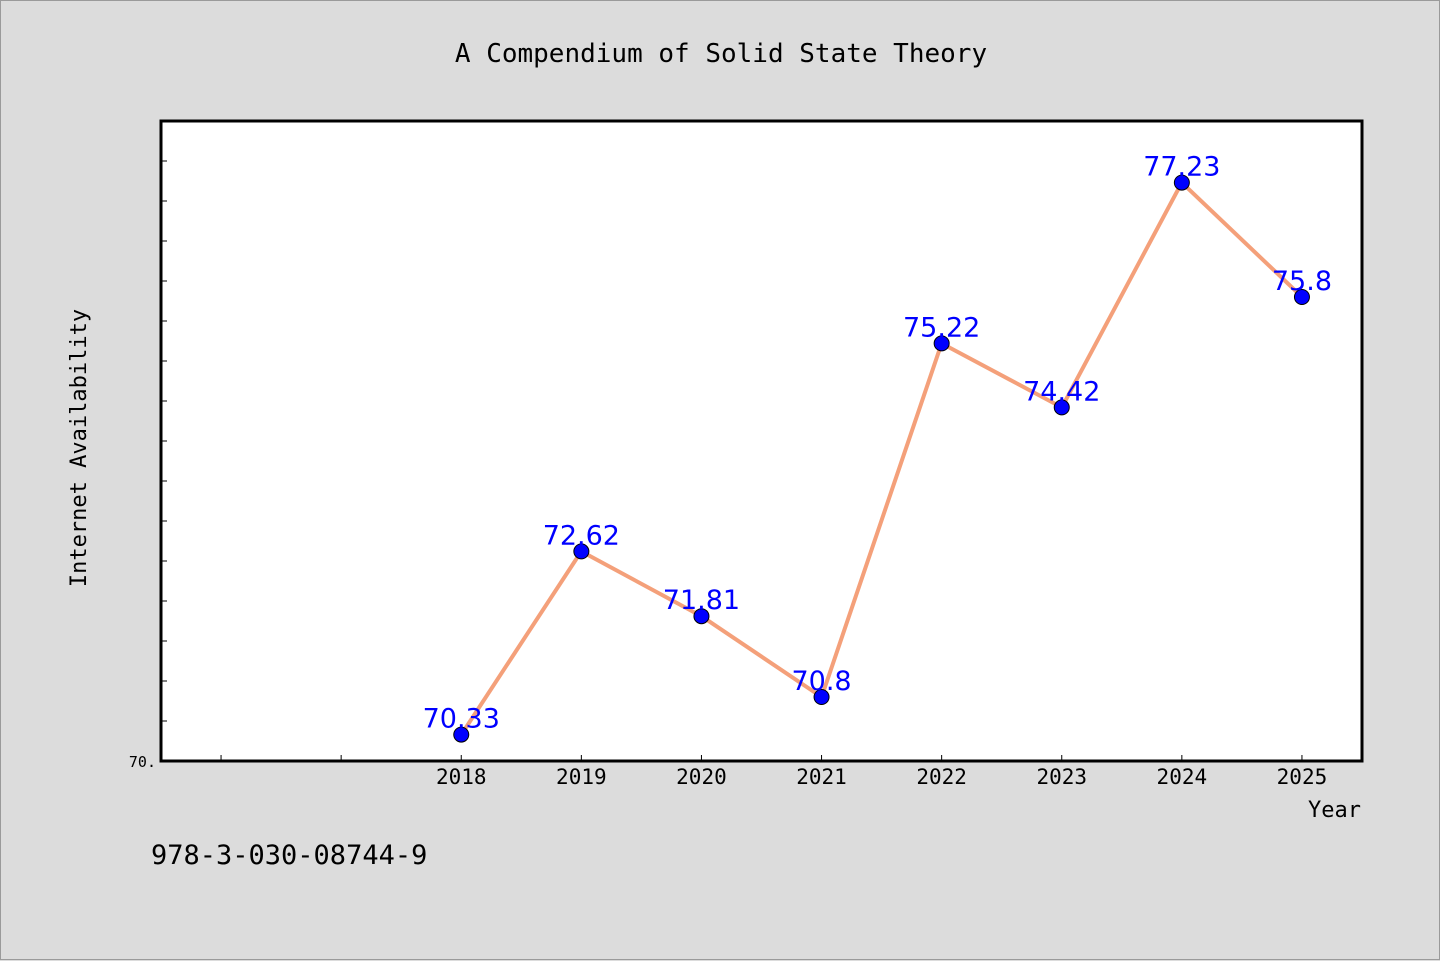 The height and width of the screenshot is (961, 1440). What do you see at coordinates (821, 697) in the screenshot?
I see `data-point-2021` at bounding box center [821, 697].